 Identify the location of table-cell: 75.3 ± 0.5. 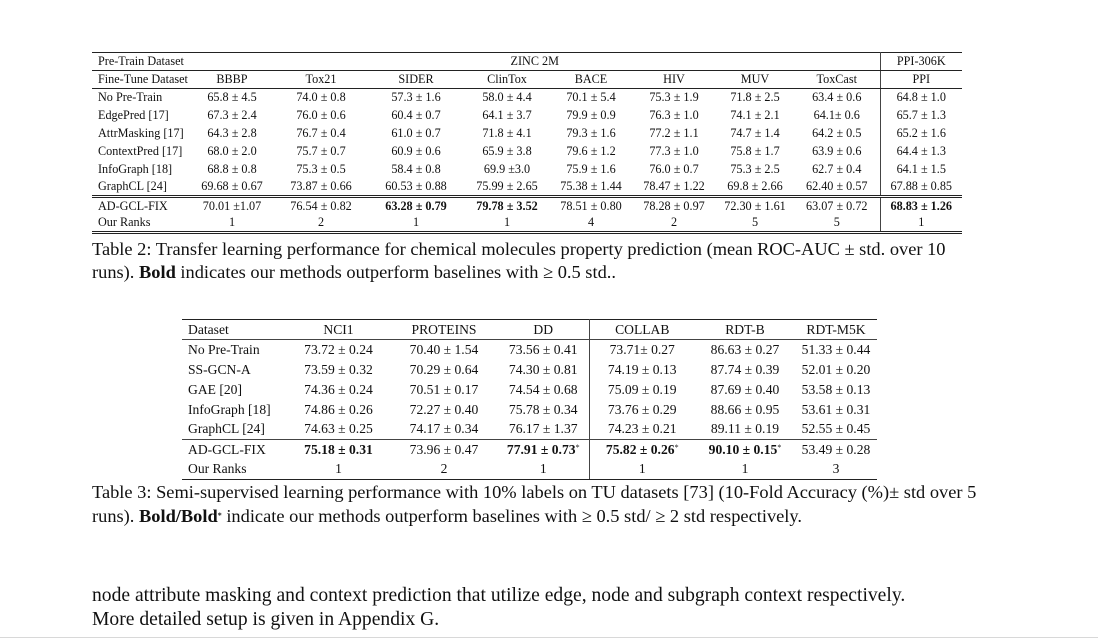
(321, 169).